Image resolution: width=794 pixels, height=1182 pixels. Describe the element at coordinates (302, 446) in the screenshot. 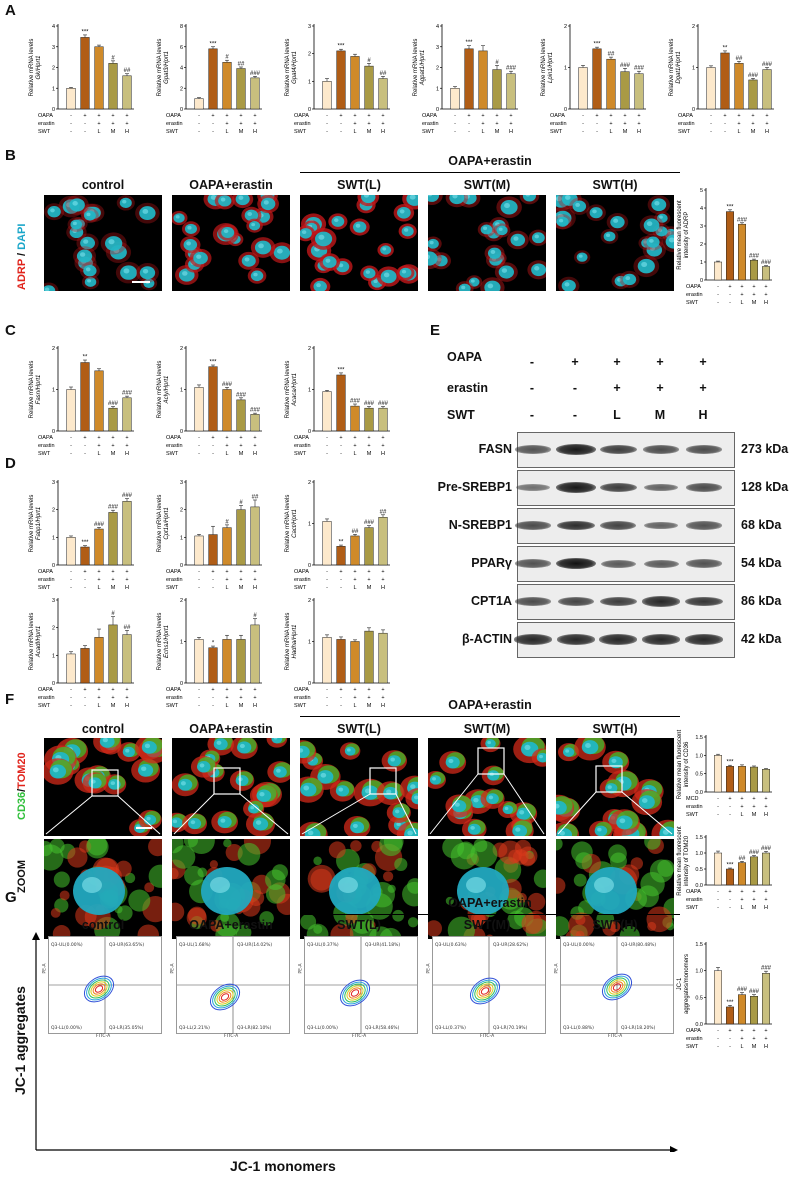

I see `condition-label: erastin` at that location.